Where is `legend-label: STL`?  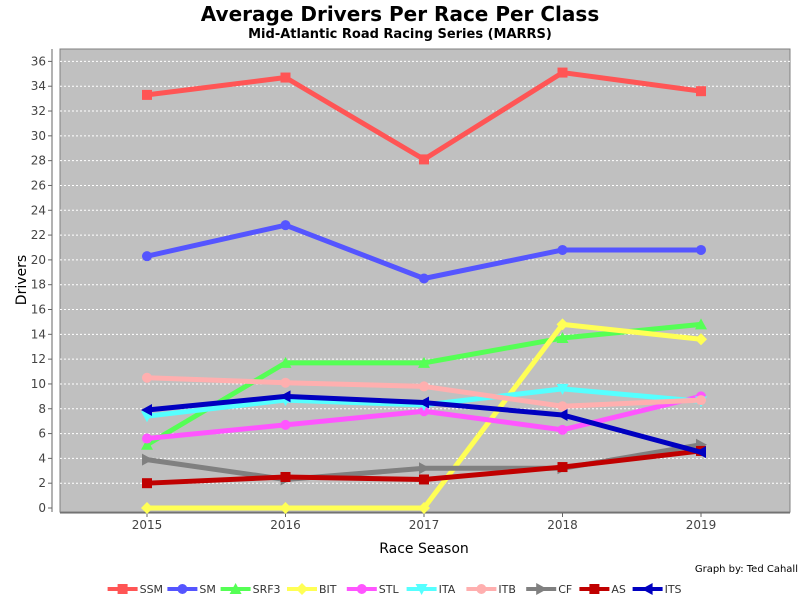
legend-label: STL is located at coordinates (389, 589).